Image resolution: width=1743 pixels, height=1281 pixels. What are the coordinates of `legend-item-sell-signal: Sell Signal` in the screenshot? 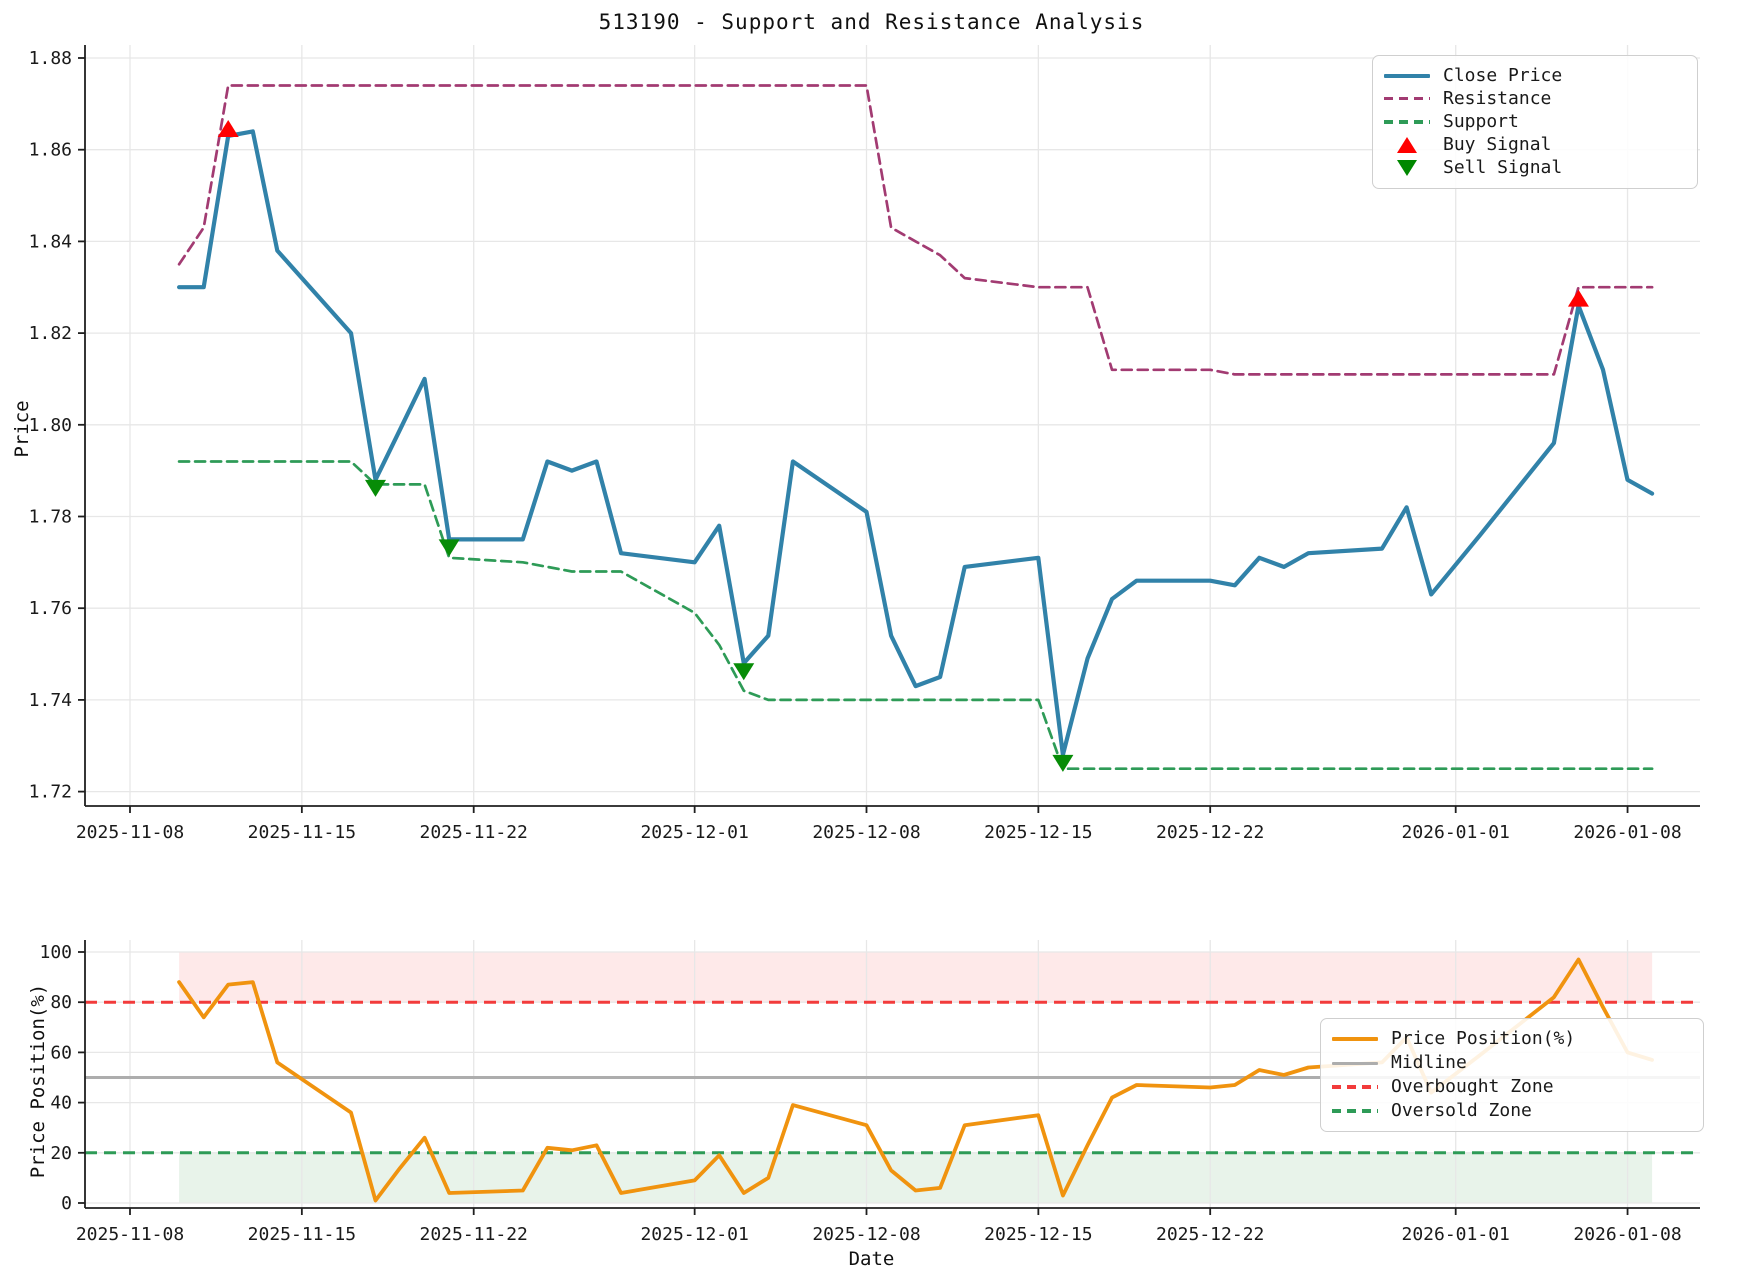 It's located at (1533, 168).